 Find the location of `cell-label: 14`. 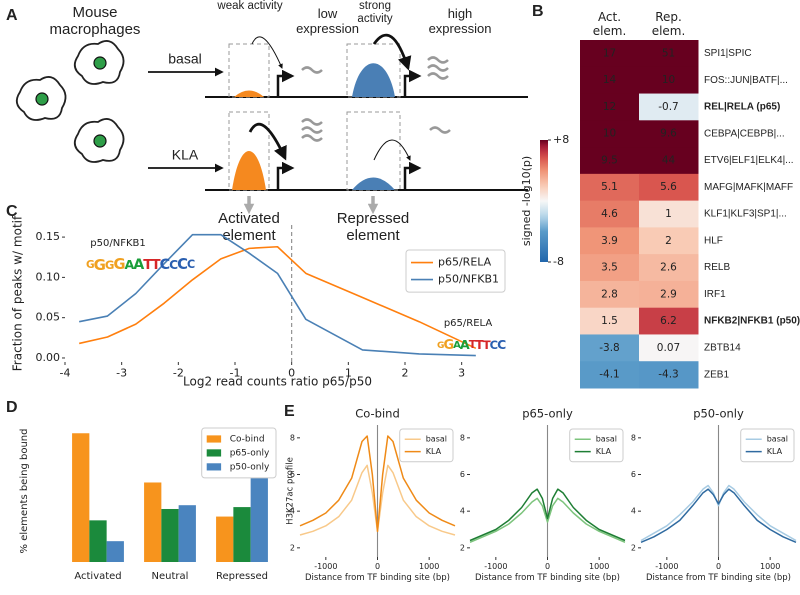

cell-label: 14 is located at coordinates (610, 80).